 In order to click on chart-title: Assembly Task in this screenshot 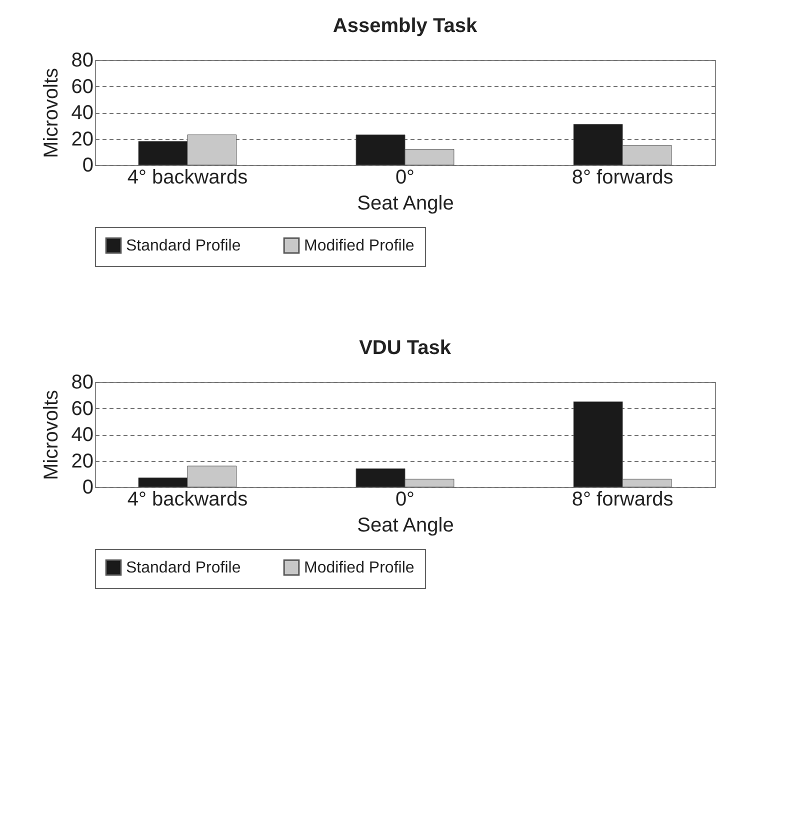, I will do `click(405, 26)`.